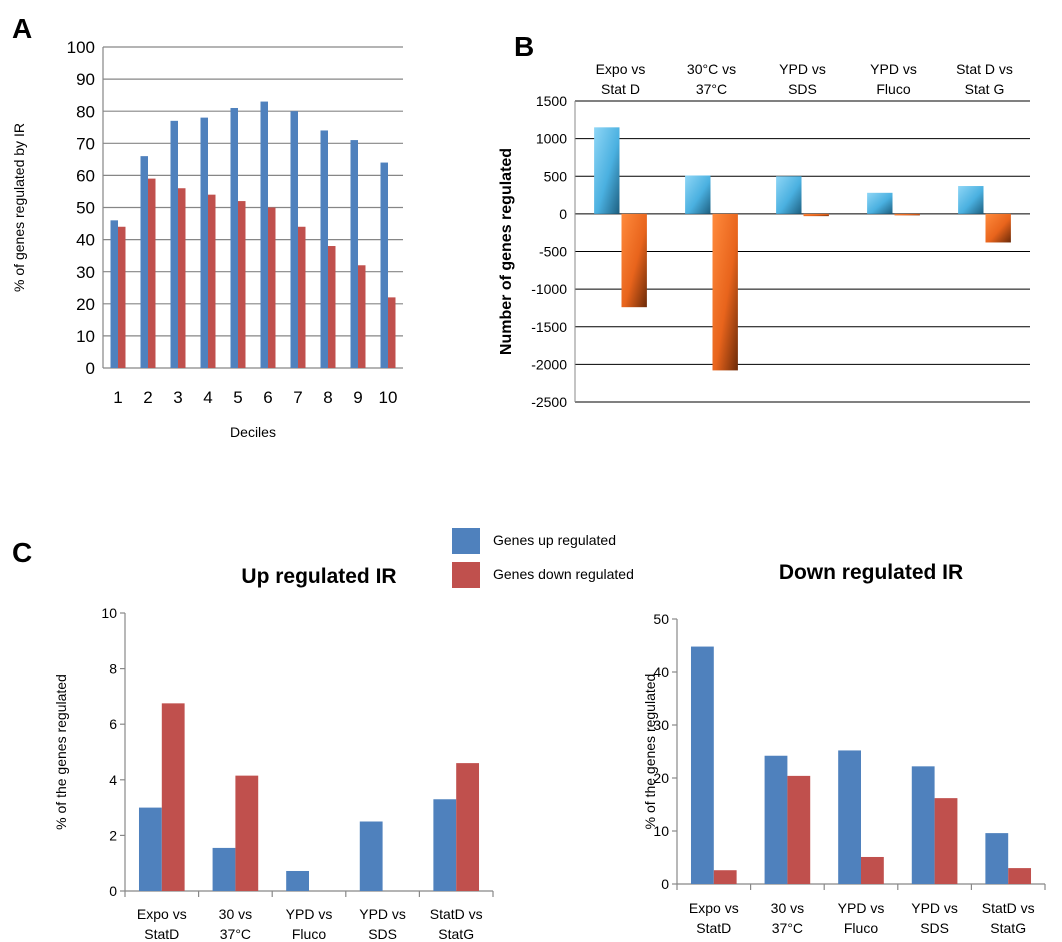  I want to click on x-axis-title: Deciles, so click(253, 432).